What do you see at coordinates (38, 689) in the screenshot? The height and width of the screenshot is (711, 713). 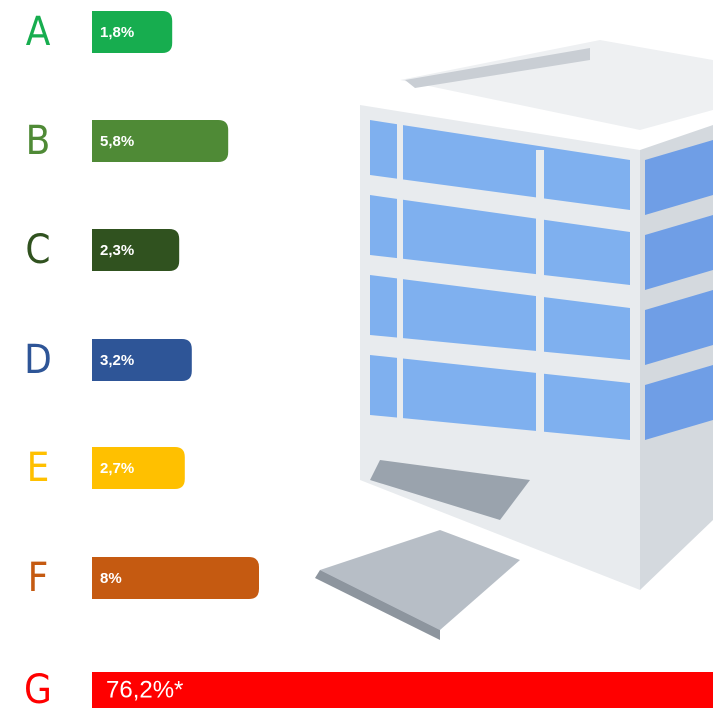 I see `category-label: G` at bounding box center [38, 689].